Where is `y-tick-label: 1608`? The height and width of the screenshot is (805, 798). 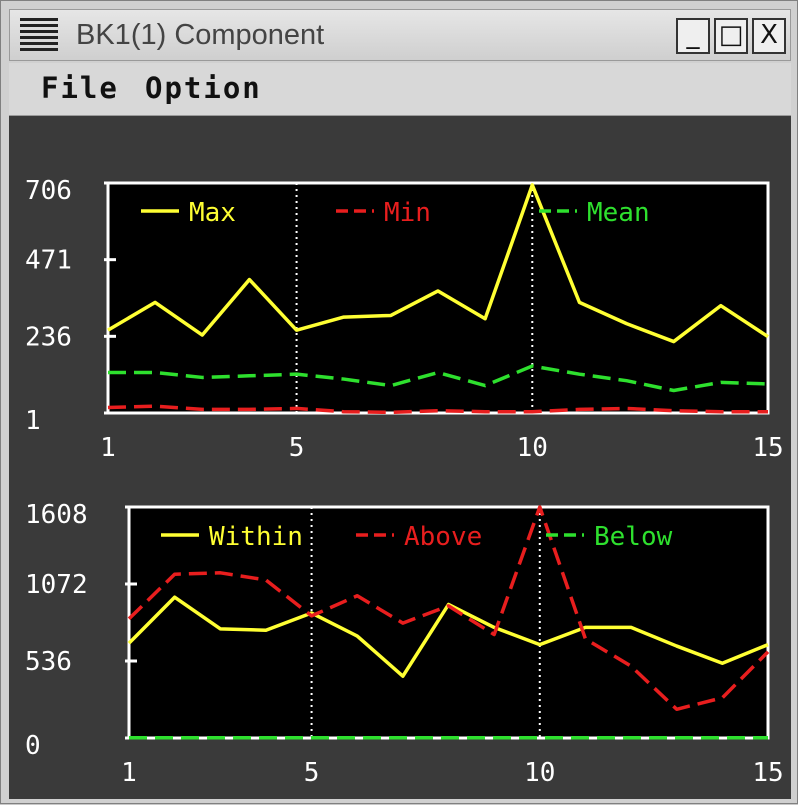
y-tick-label: 1608 is located at coordinates (56, 515).